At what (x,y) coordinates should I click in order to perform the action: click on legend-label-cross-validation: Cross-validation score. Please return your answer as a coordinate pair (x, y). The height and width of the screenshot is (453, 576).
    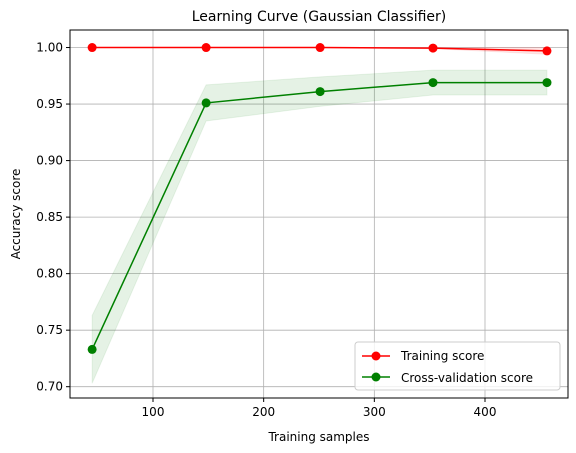
    Looking at the image, I should click on (467, 378).